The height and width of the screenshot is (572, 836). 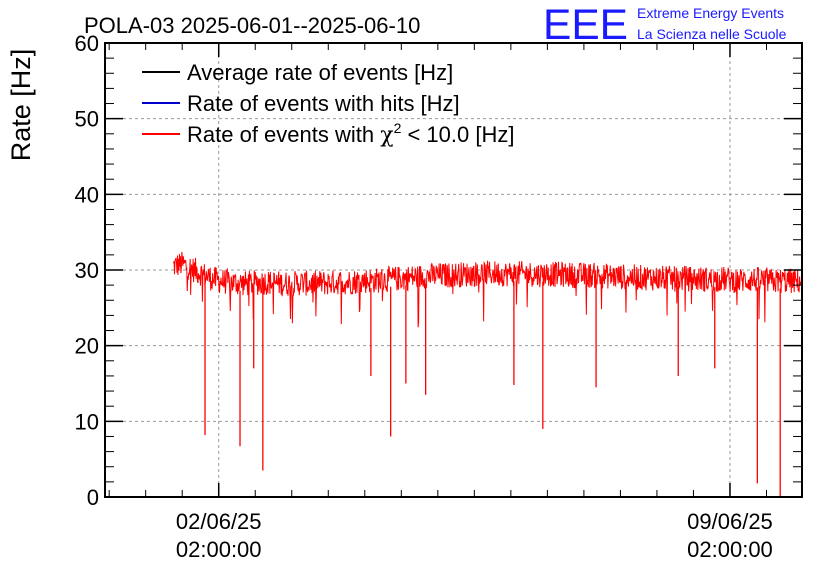 I want to click on legend-text-hits: Rate of events with hits [Hz], so click(x=323, y=103).